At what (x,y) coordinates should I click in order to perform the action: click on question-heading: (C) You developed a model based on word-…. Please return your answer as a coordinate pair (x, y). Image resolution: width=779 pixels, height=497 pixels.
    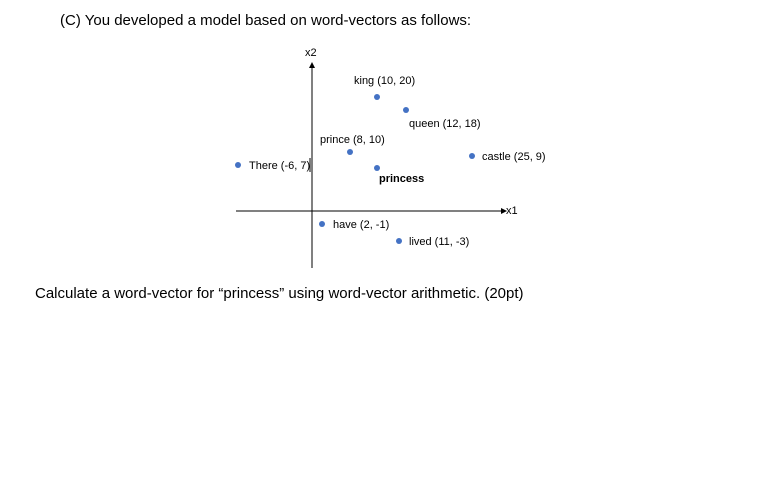
    Looking at the image, I should click on (266, 20).